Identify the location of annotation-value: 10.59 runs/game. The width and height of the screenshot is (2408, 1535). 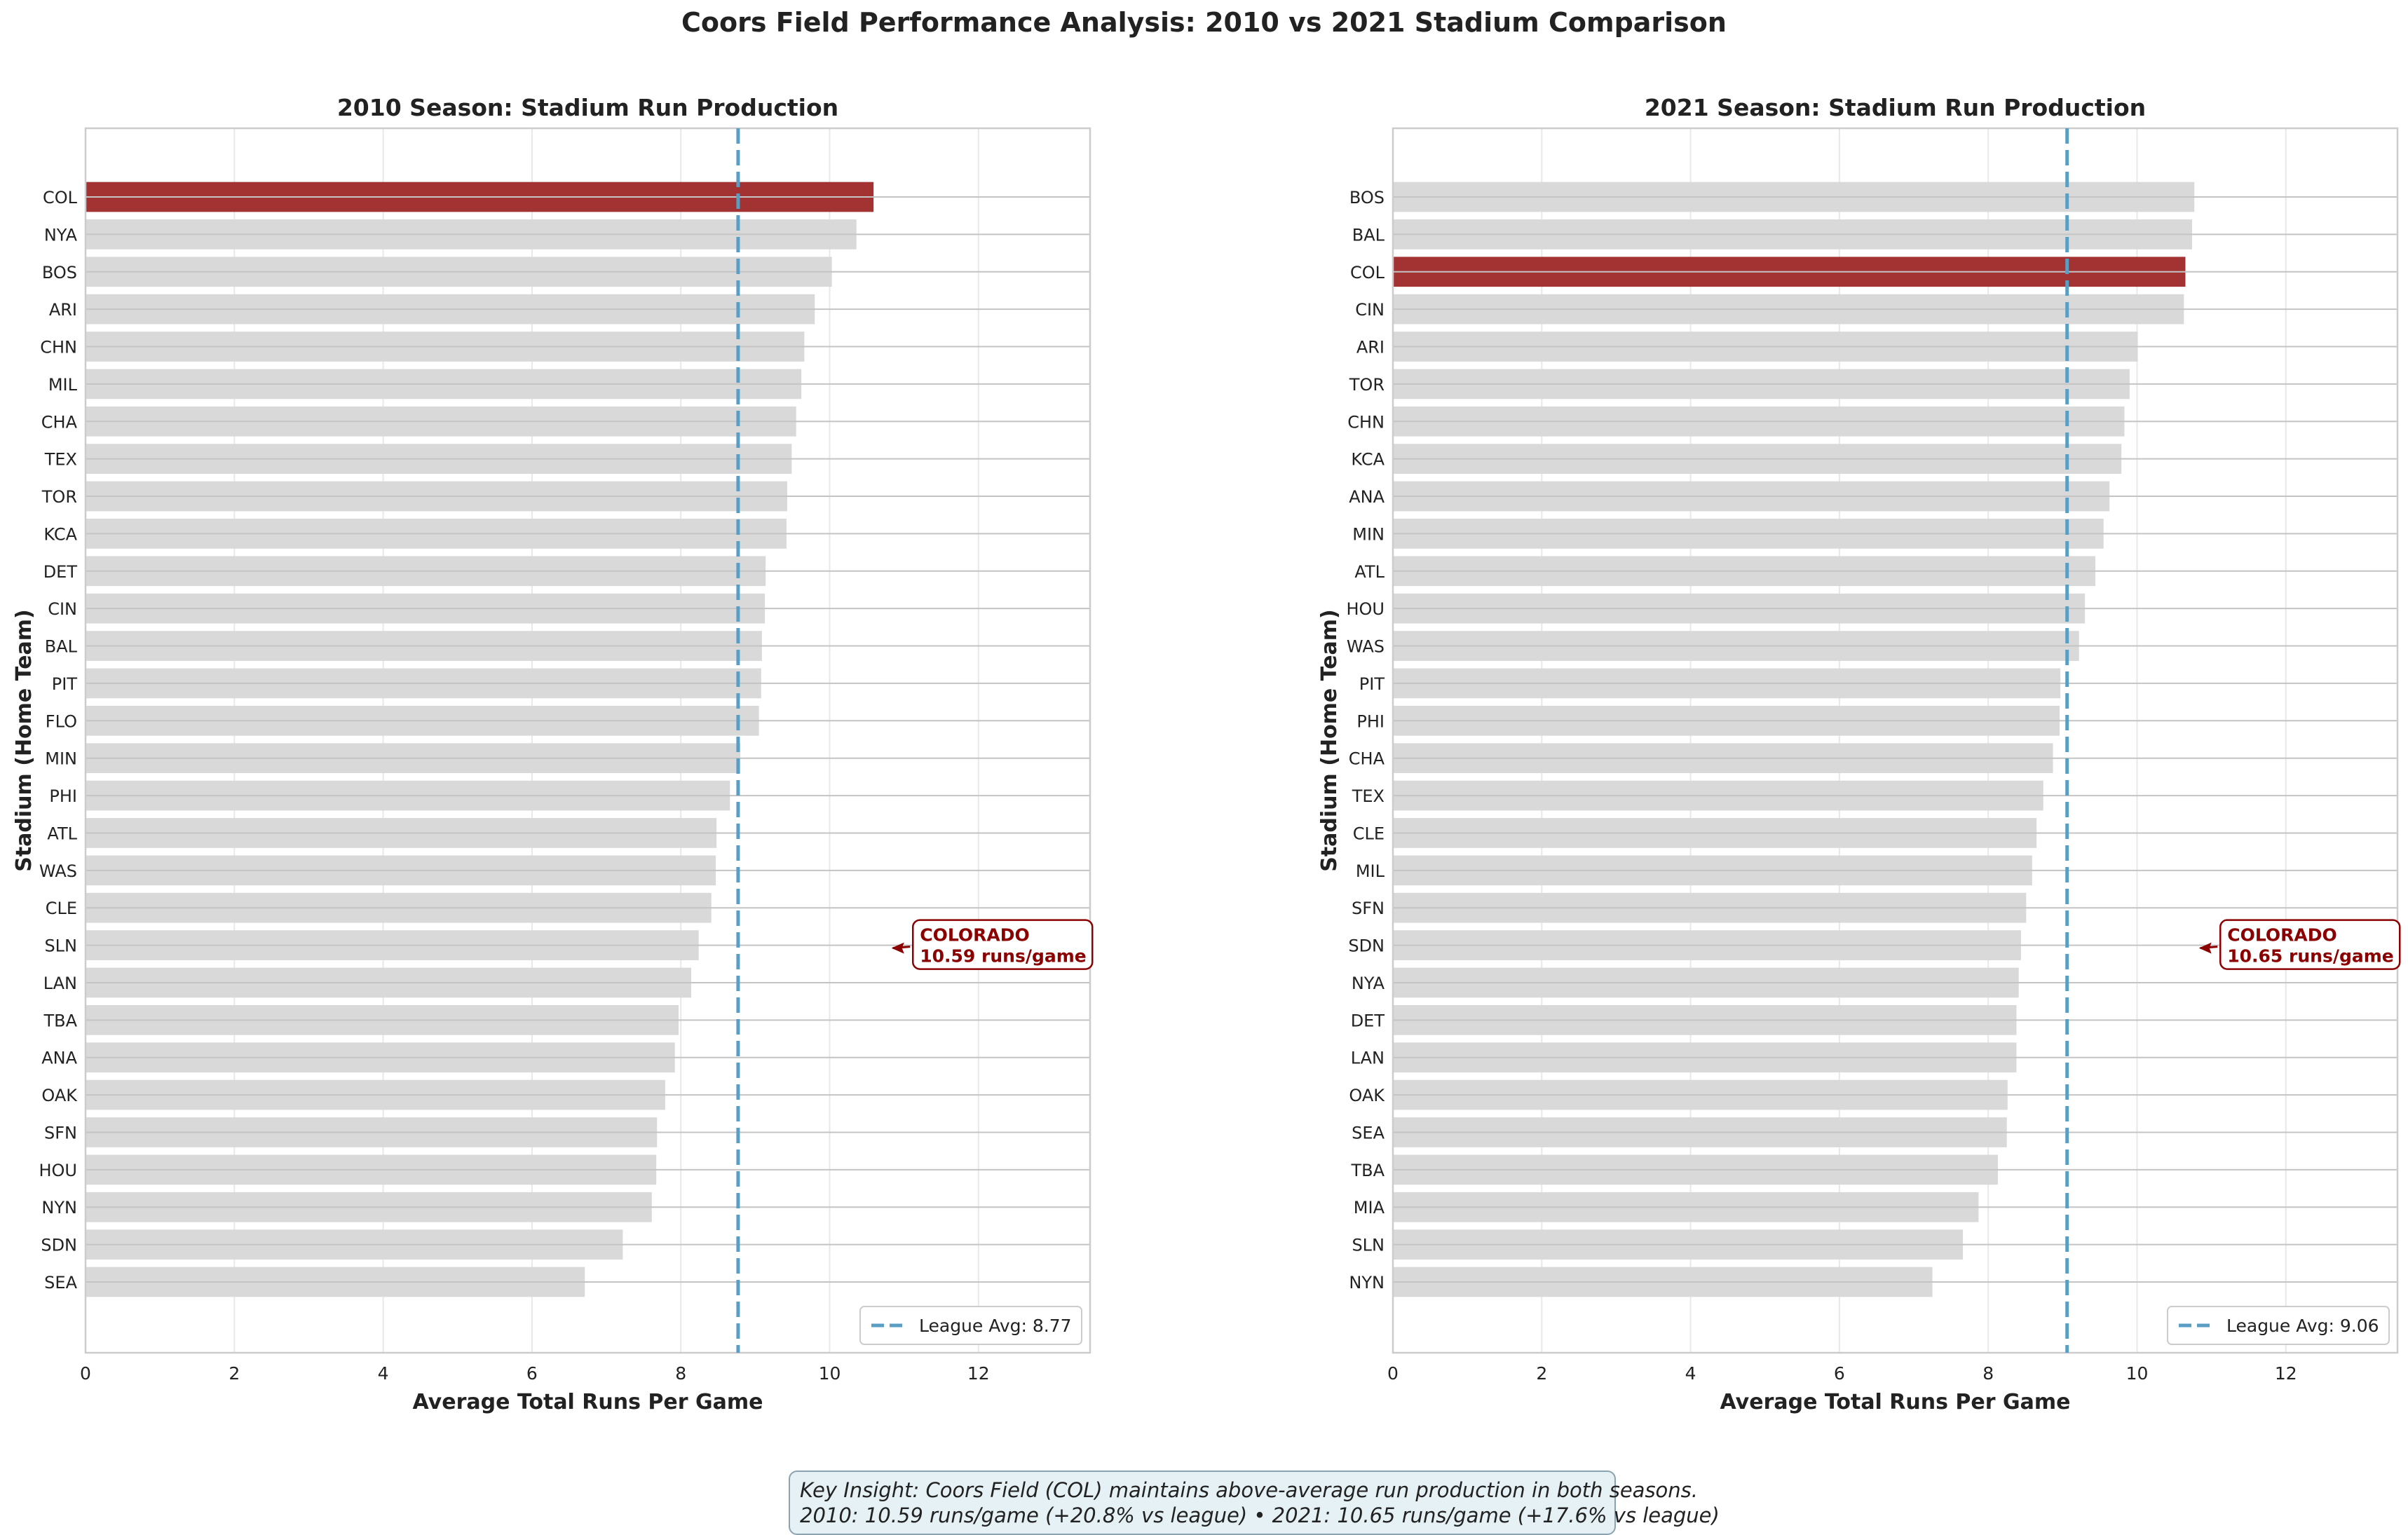
(1003, 956).